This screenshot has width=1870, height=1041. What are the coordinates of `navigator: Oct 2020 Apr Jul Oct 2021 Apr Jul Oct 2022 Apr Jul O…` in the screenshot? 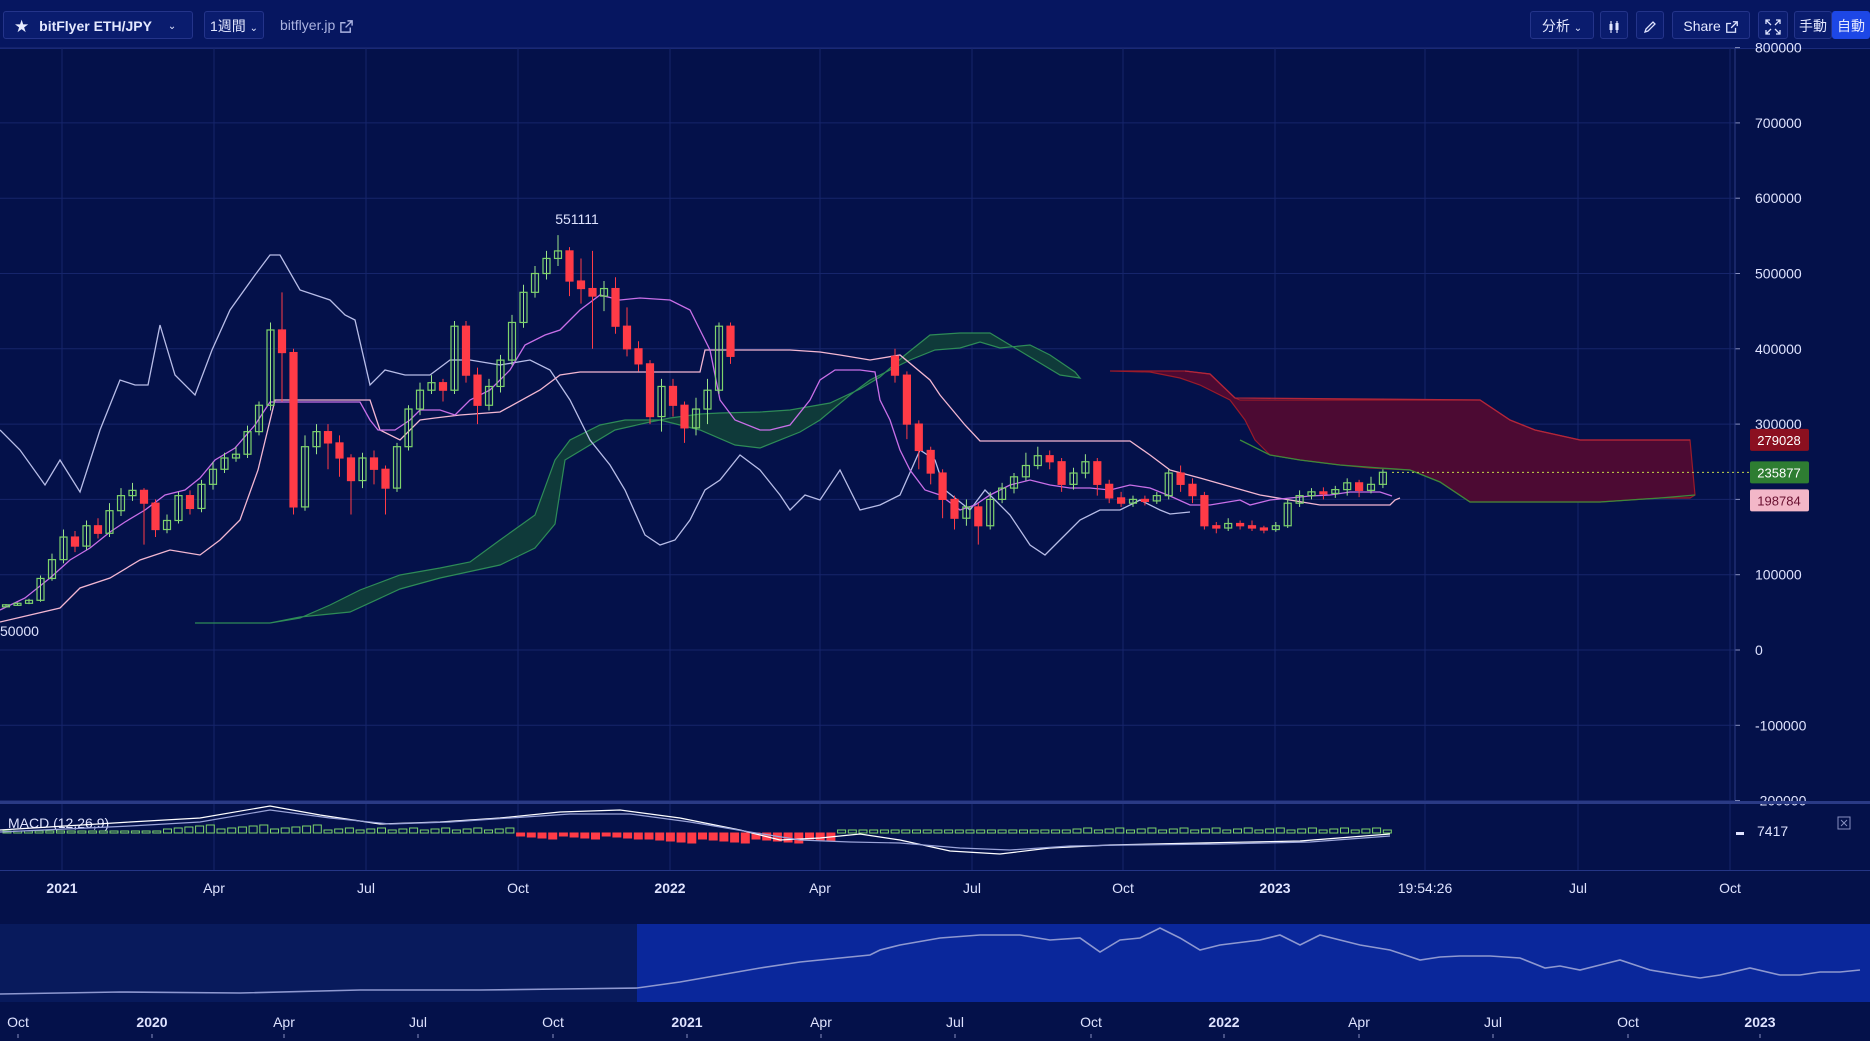 It's located at (935, 981).